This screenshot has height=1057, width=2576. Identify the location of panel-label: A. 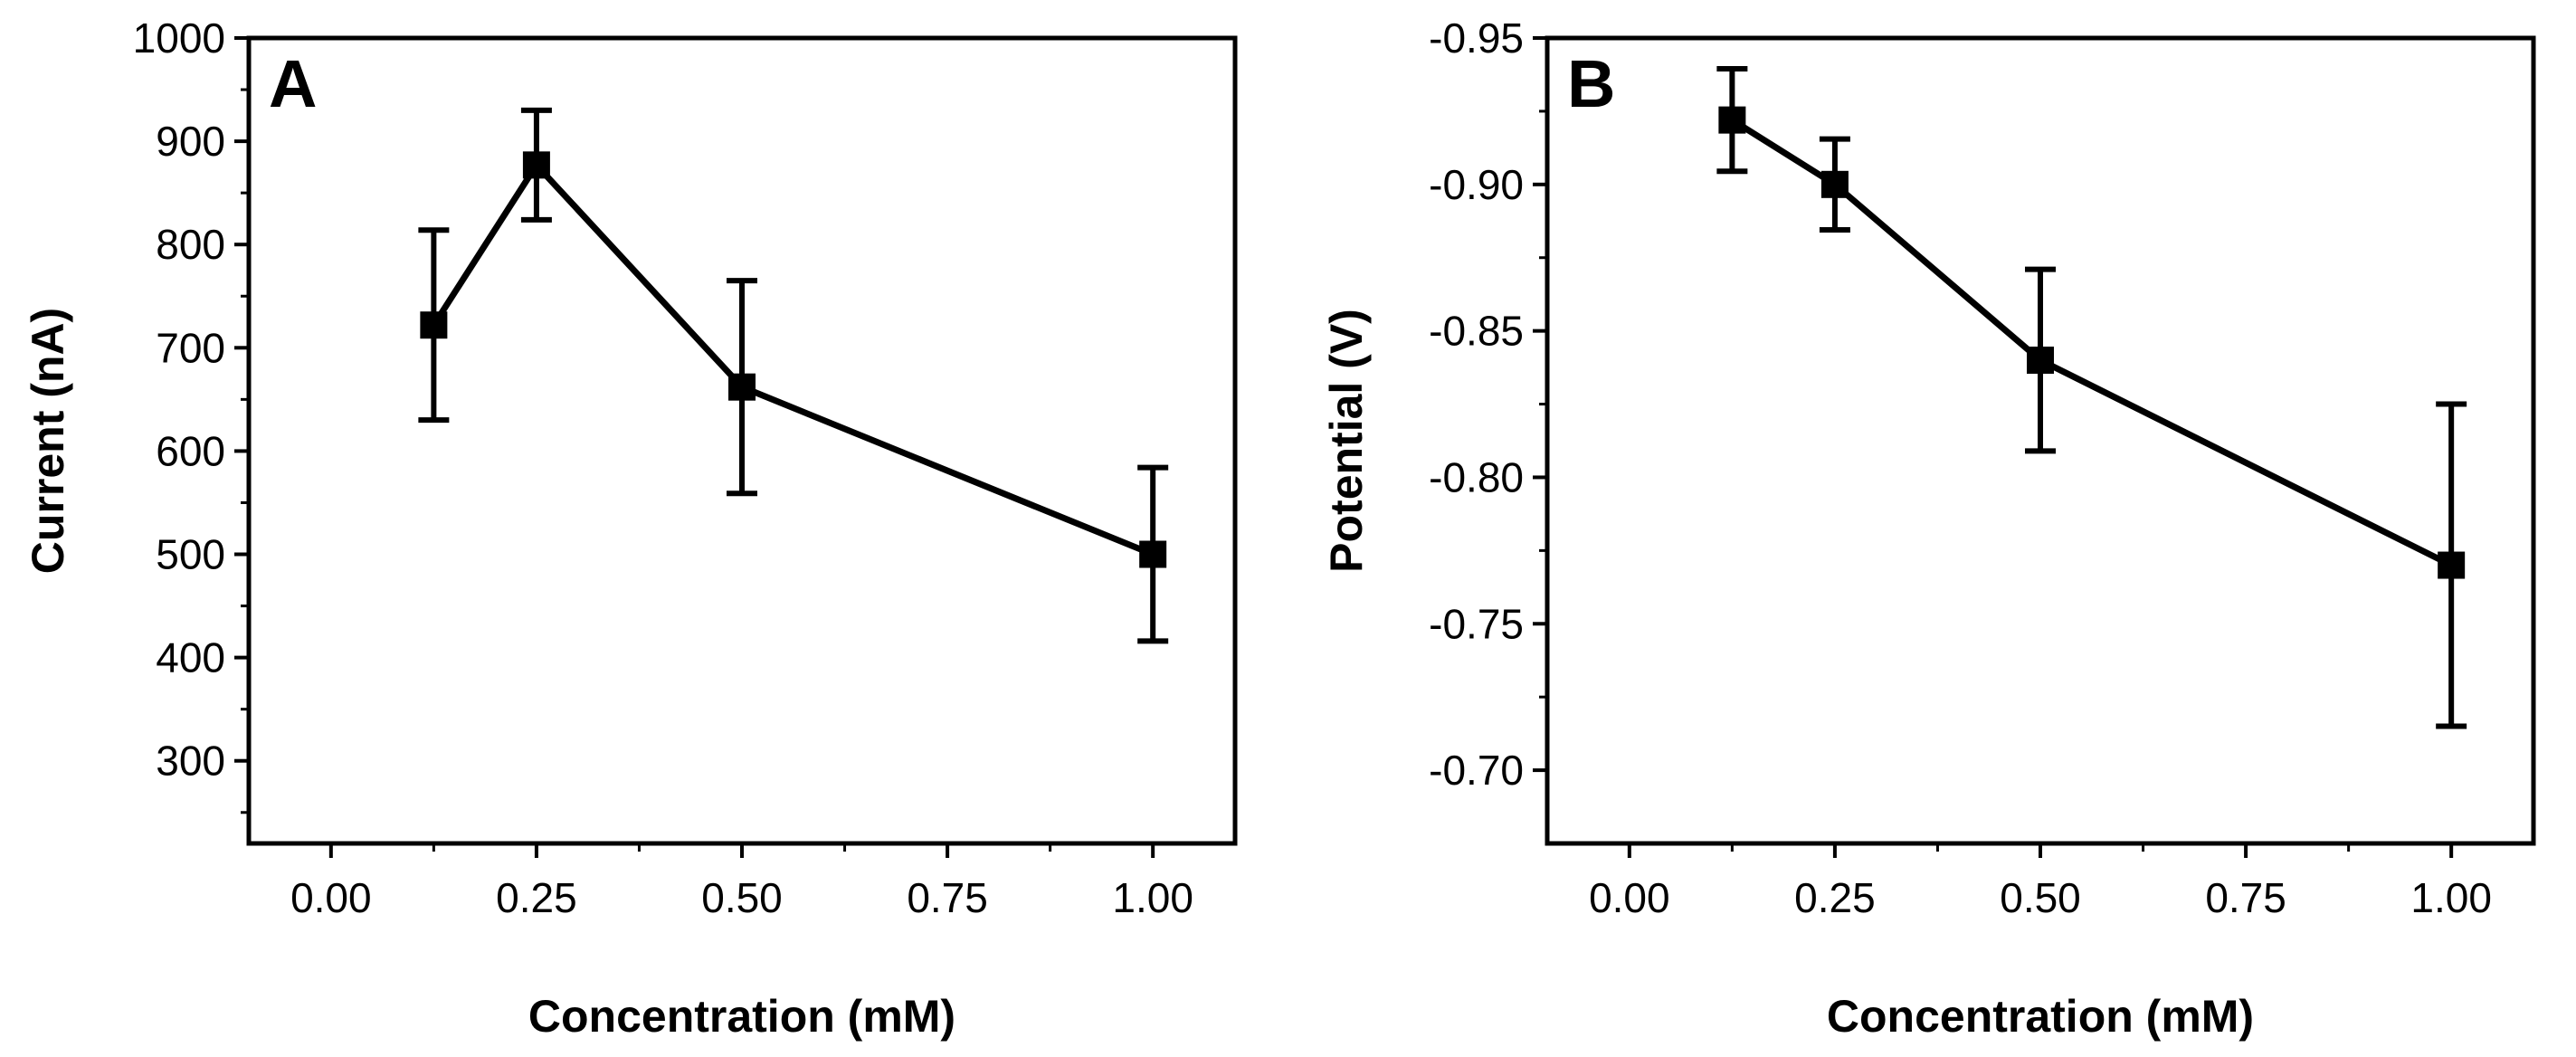
(293, 83).